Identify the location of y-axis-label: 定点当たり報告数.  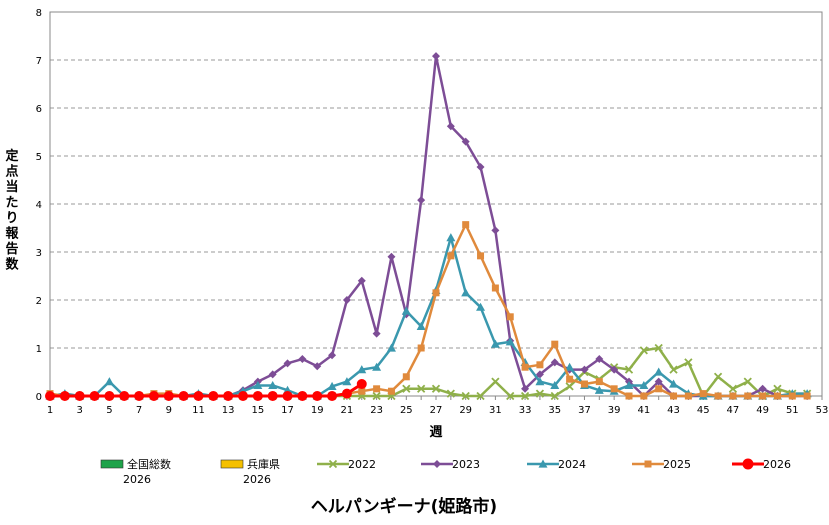
(11, 210).